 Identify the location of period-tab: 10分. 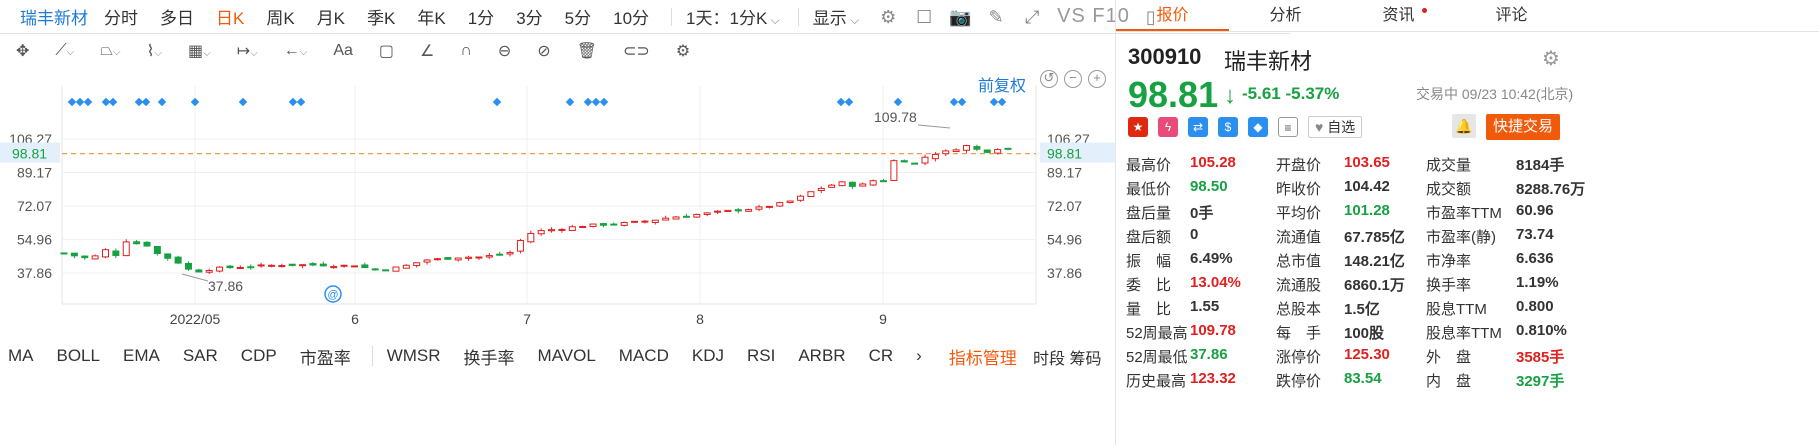
(631, 18).